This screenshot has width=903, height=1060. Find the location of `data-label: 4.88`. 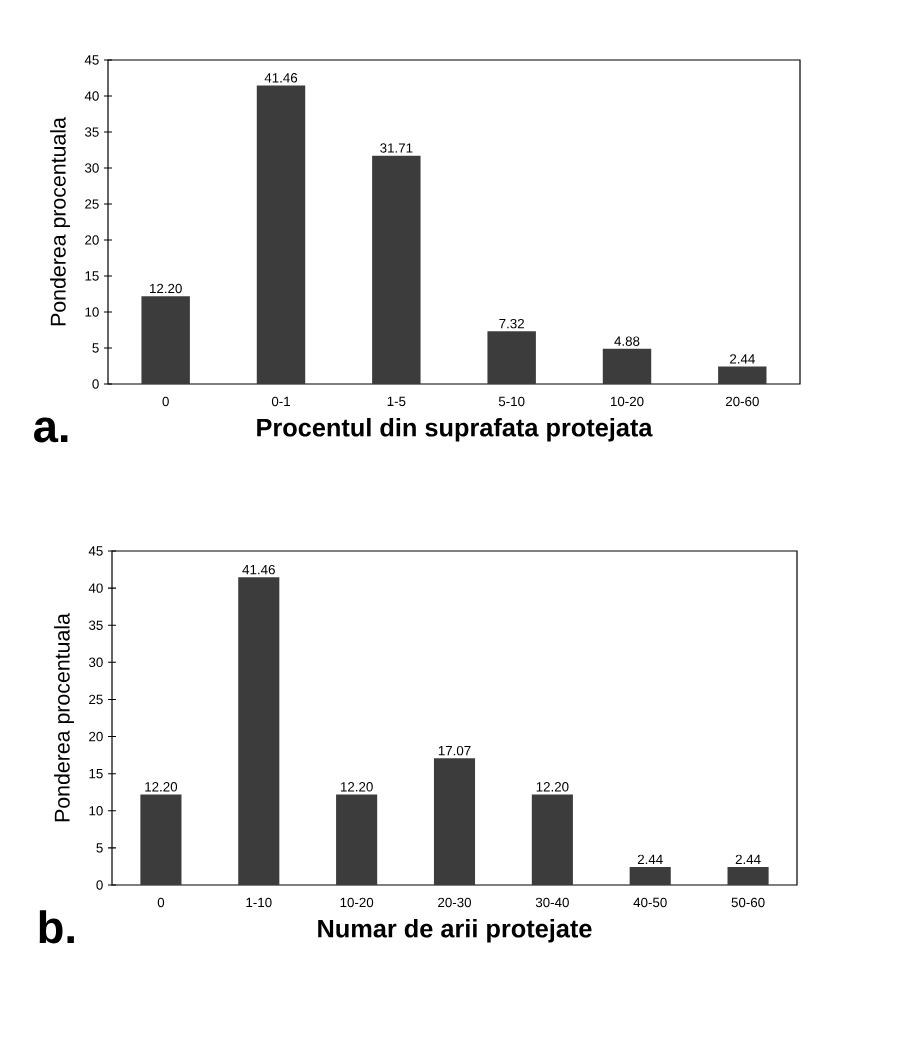

data-label: 4.88 is located at coordinates (627, 341).